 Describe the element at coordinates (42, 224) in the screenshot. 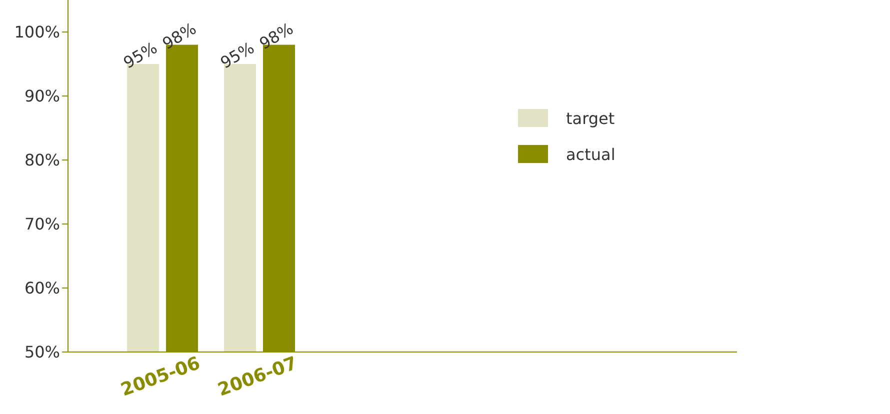

I see `y-tick-label: 70%` at that location.